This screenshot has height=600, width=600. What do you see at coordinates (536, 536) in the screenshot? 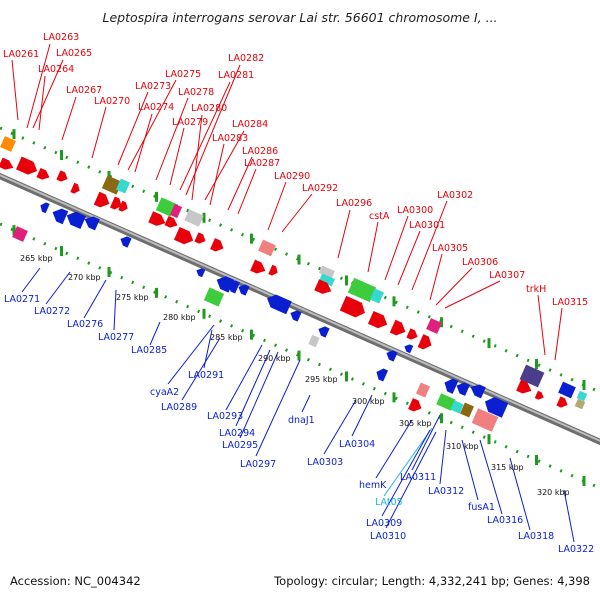
I see `gene-label: LA0318` at bounding box center [536, 536].